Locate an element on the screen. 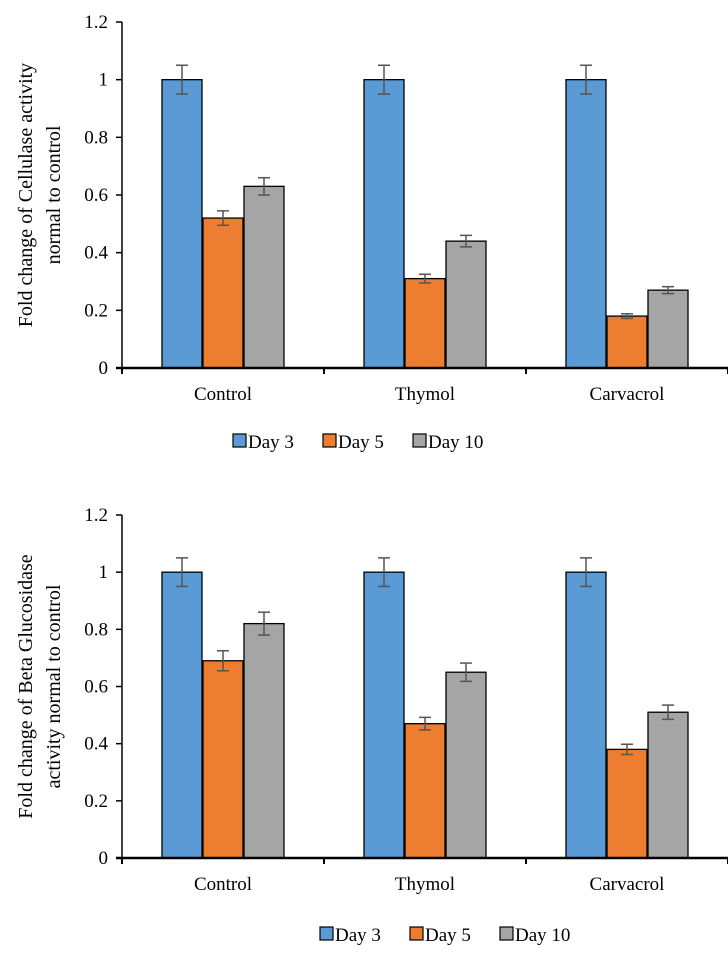  y-axis-label-line: Fold change of Cellulase activity is located at coordinates (26, 195).